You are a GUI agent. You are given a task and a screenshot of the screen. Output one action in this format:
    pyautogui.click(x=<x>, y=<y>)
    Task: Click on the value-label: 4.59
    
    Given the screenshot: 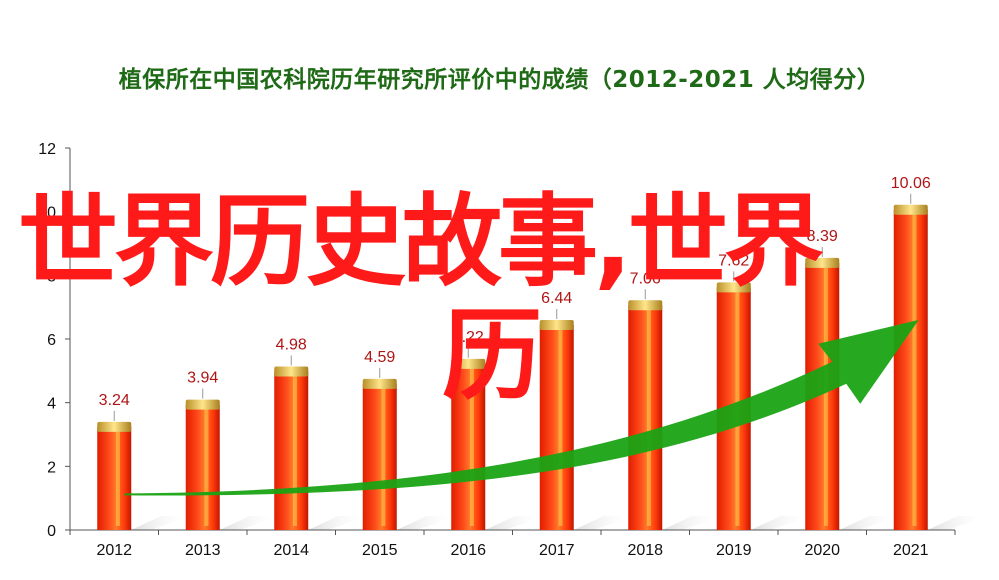 What is the action you would take?
    pyautogui.click(x=379, y=357)
    